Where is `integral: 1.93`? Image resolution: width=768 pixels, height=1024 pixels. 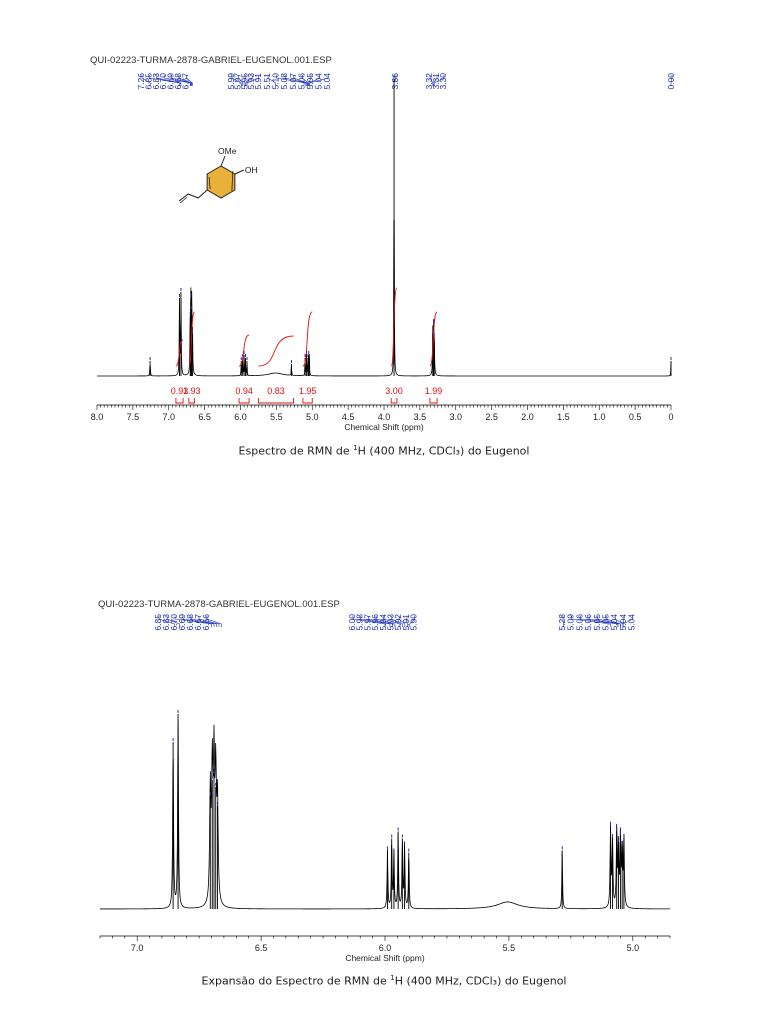 integral: 1.93 is located at coordinates (191, 357).